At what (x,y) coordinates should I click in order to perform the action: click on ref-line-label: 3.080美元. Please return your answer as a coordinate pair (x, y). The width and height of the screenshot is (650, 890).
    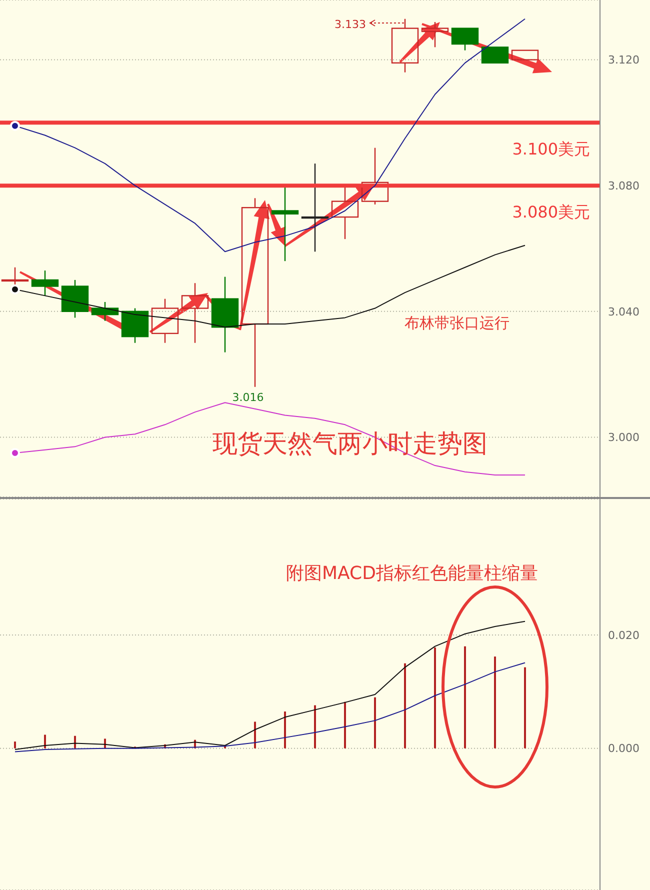
    Looking at the image, I should click on (551, 212).